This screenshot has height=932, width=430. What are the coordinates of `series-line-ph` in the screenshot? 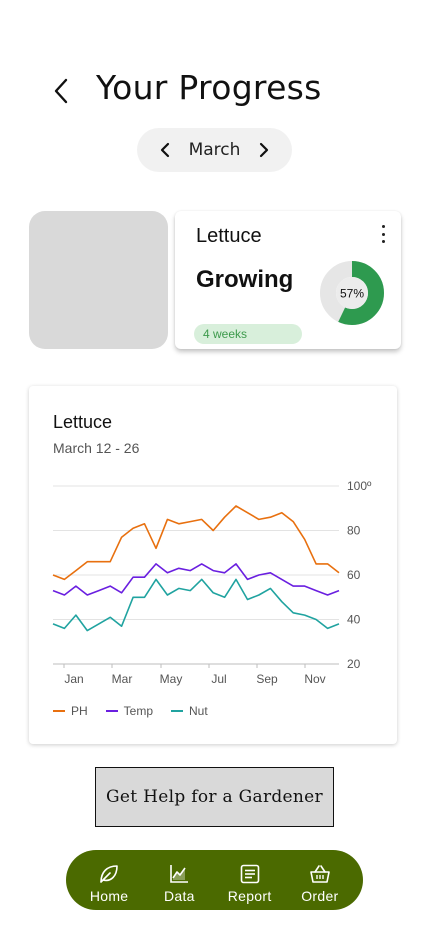 It's located at (196, 543).